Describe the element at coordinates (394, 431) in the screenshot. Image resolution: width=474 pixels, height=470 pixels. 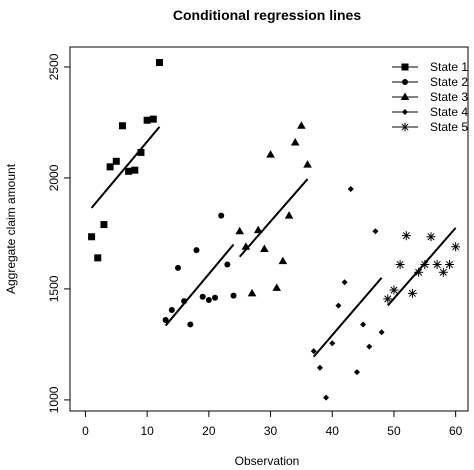
I see `x-tick-label: 50` at that location.